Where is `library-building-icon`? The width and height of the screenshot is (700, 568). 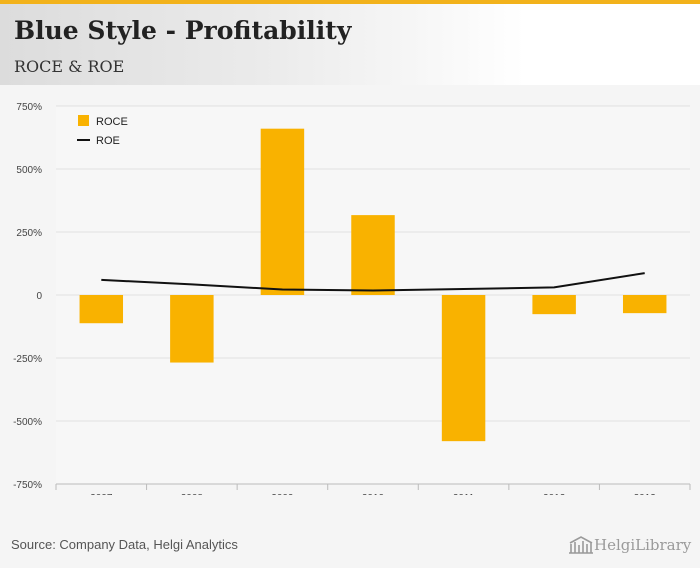 library-building-icon is located at coordinates (581, 545).